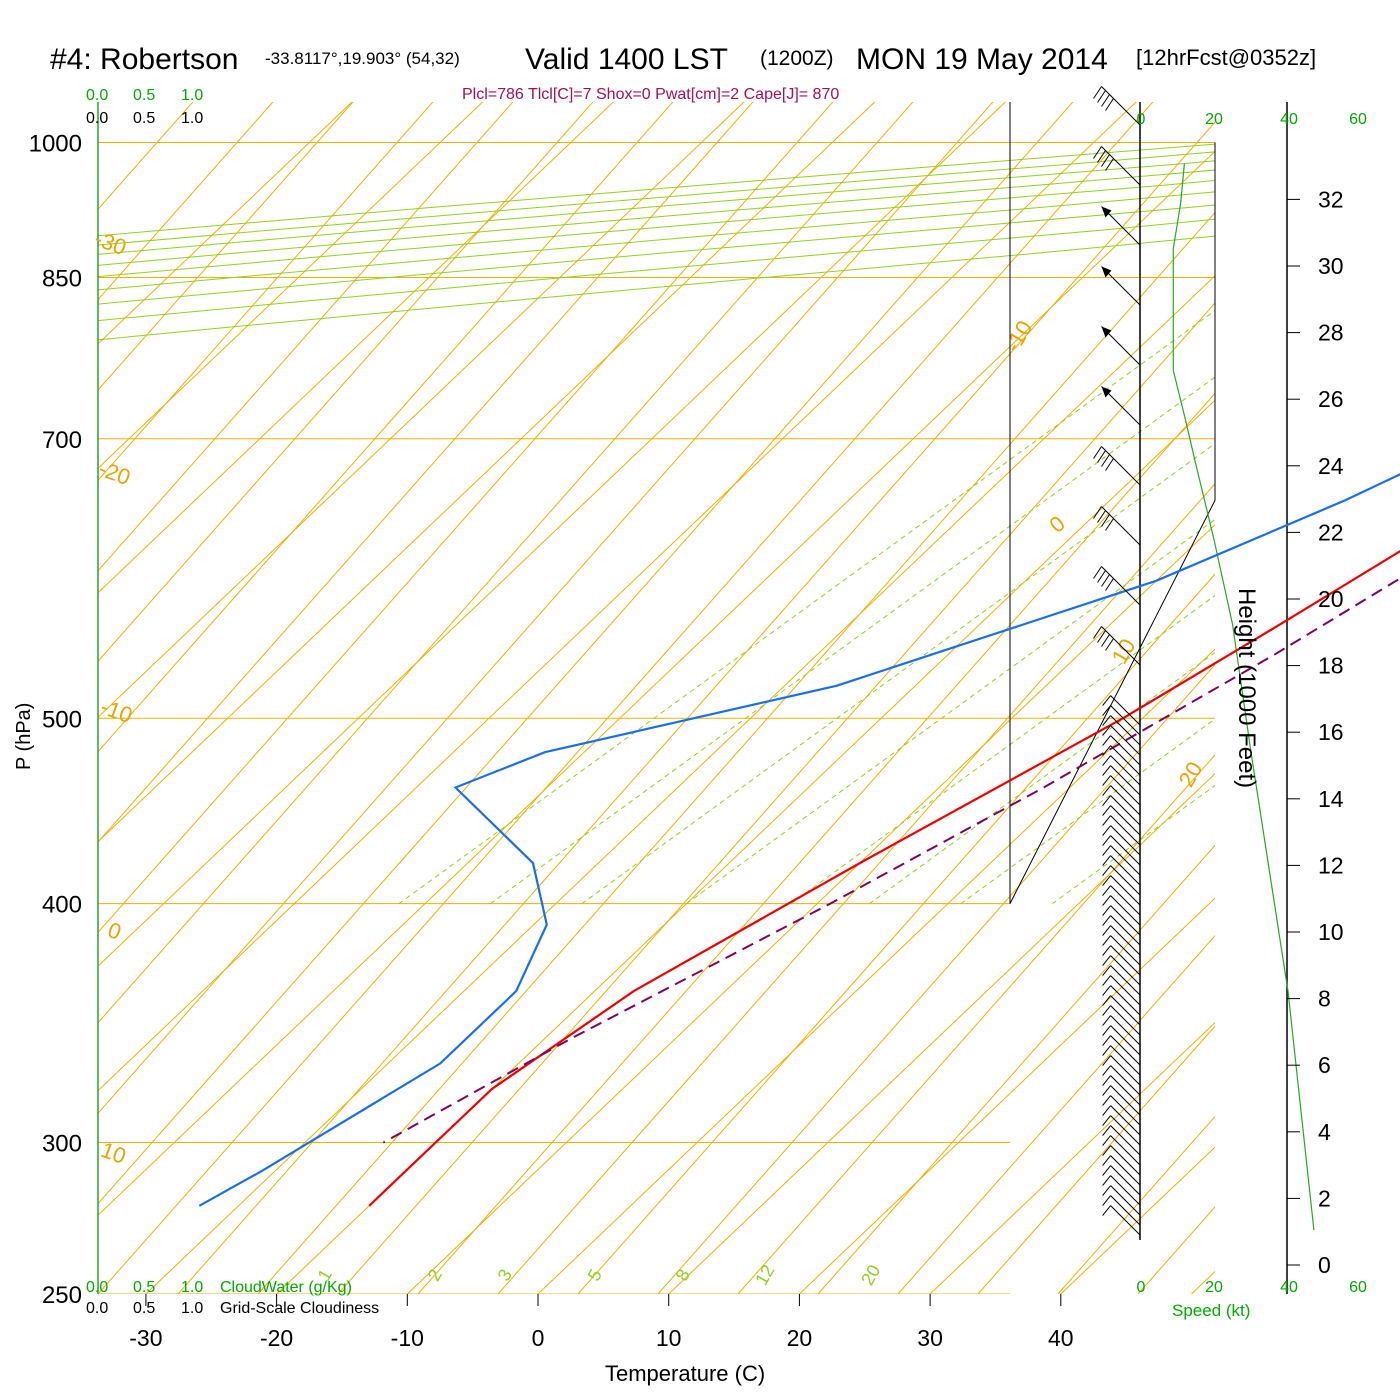 The image size is (1400, 1400). I want to click on height-tick-label: 30, so click(1331, 266).